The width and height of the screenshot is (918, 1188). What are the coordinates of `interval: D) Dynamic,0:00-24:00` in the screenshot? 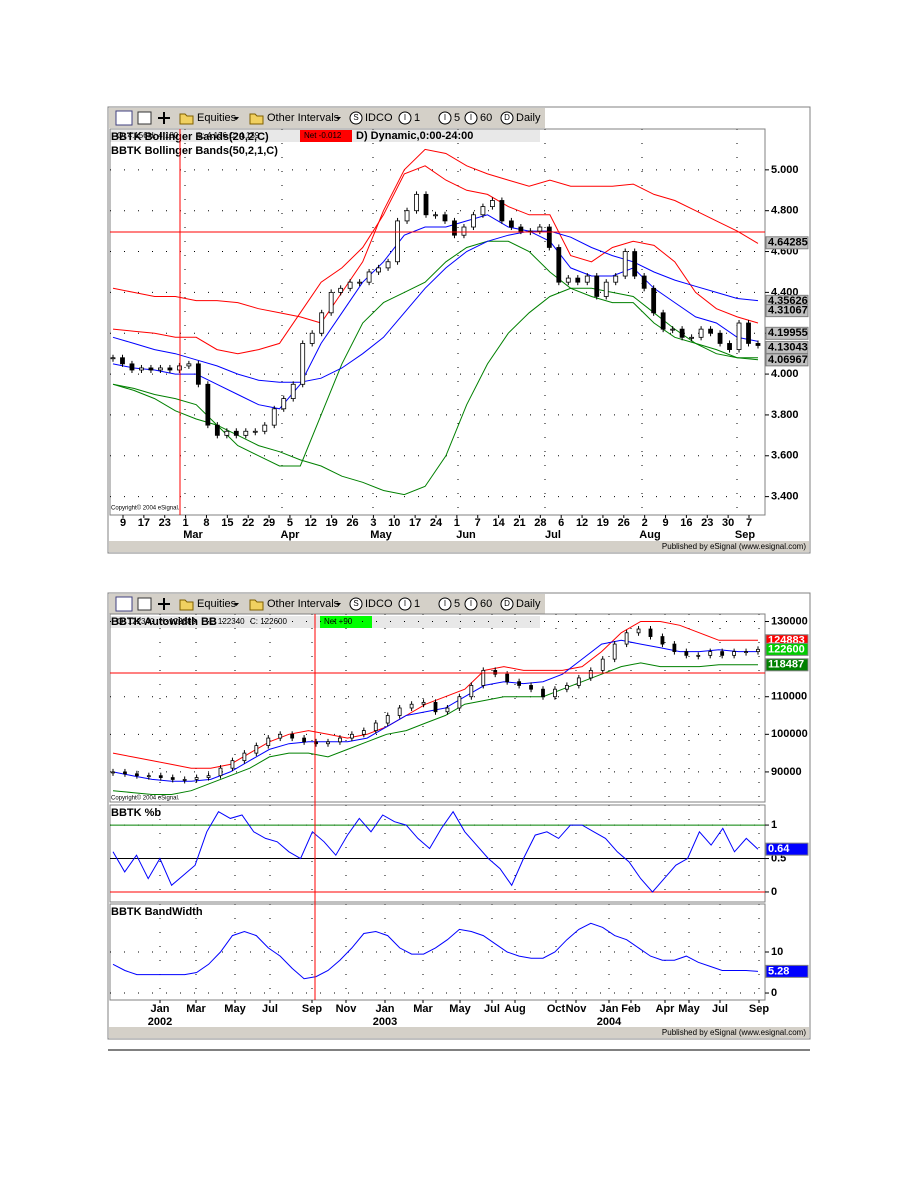 It's located at (414, 136).